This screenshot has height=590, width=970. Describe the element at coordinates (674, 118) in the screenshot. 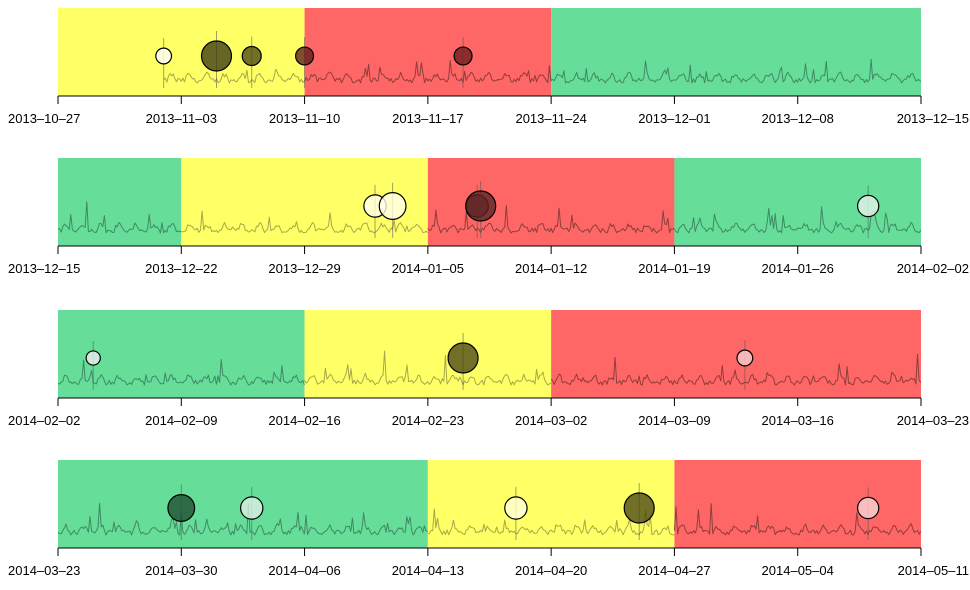

I see `x-tick-label-1-6: 2013–12–01` at that location.